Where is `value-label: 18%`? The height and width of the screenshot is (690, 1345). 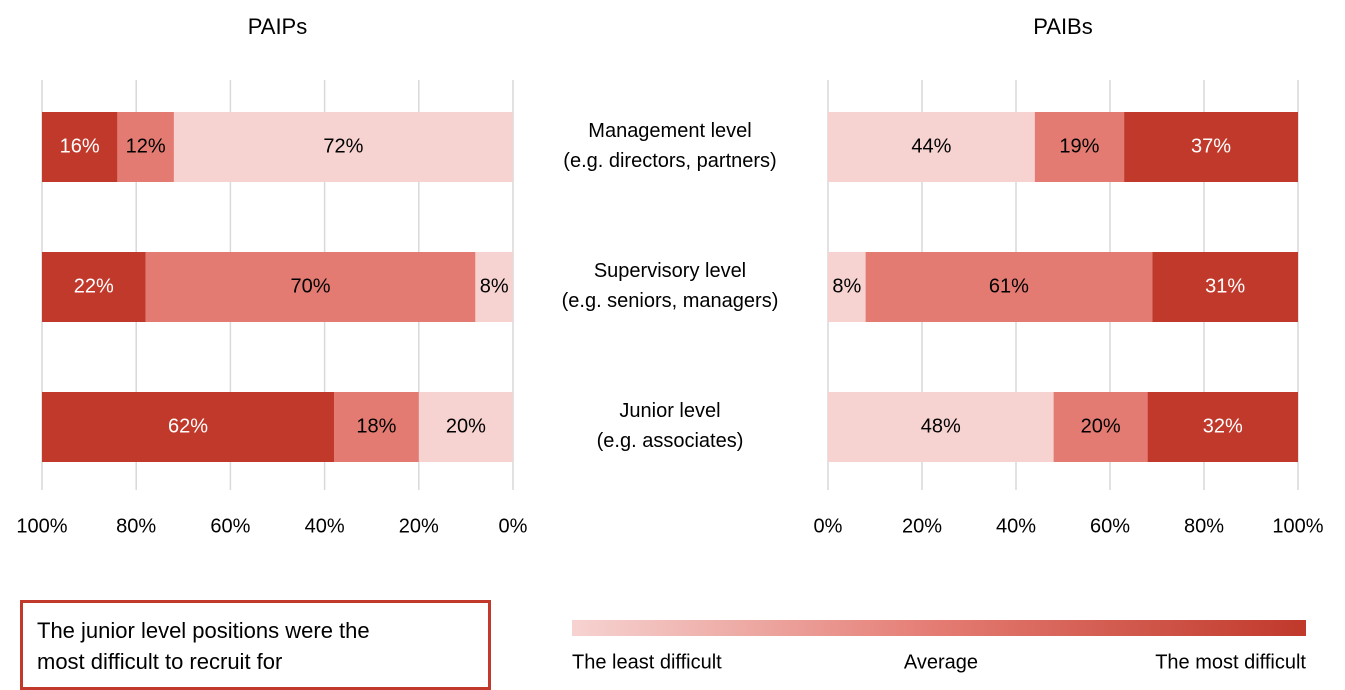
value-label: 18% is located at coordinates (376, 426).